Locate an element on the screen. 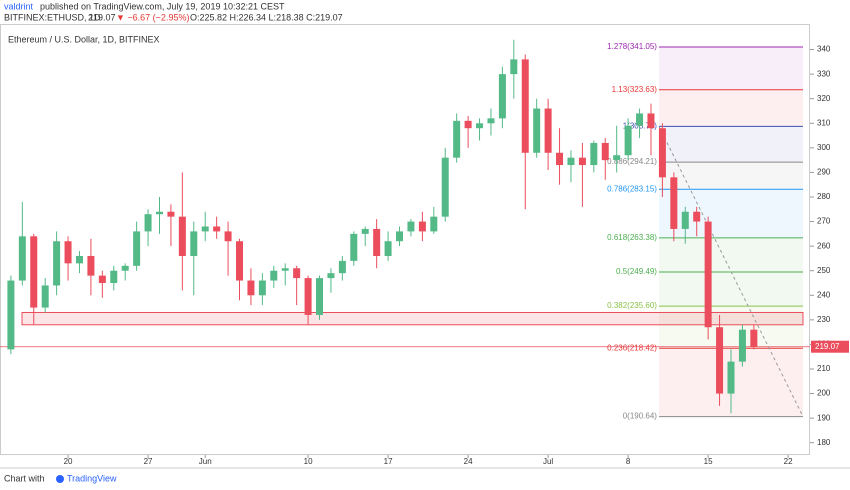 This screenshot has height=490, width=850. fib-label: 1.13(323.63) is located at coordinates (635, 89).